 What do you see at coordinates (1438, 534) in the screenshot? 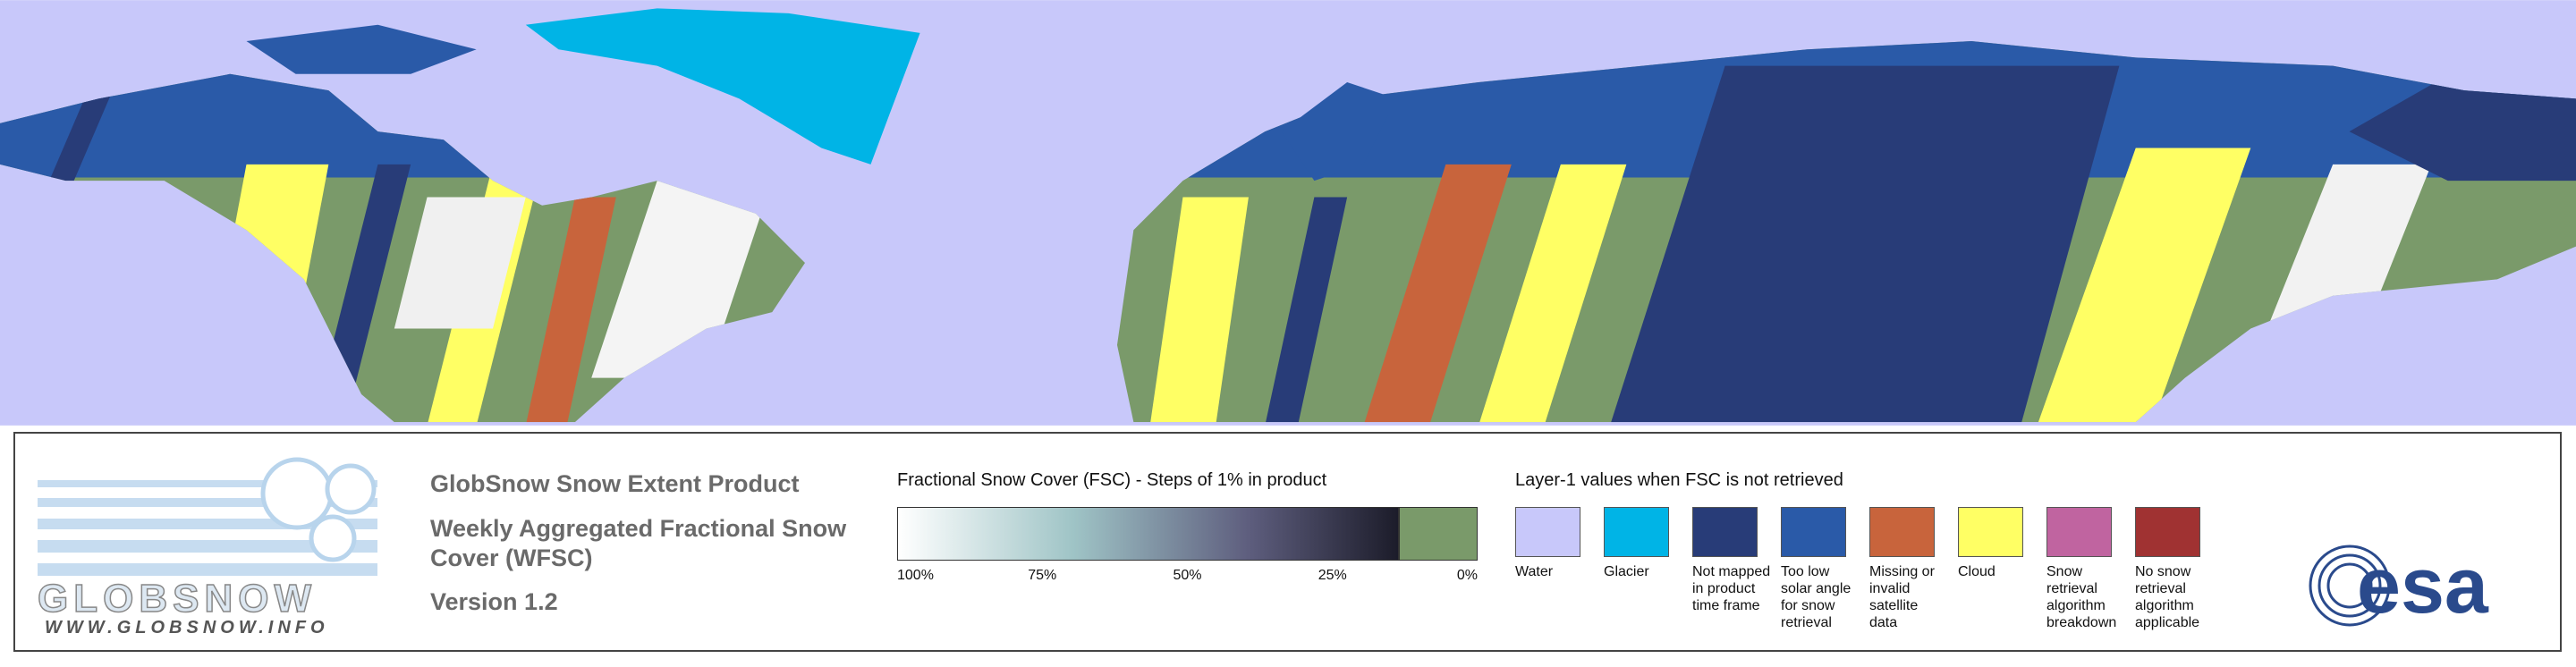
I see `fsc-zero-swatch` at bounding box center [1438, 534].